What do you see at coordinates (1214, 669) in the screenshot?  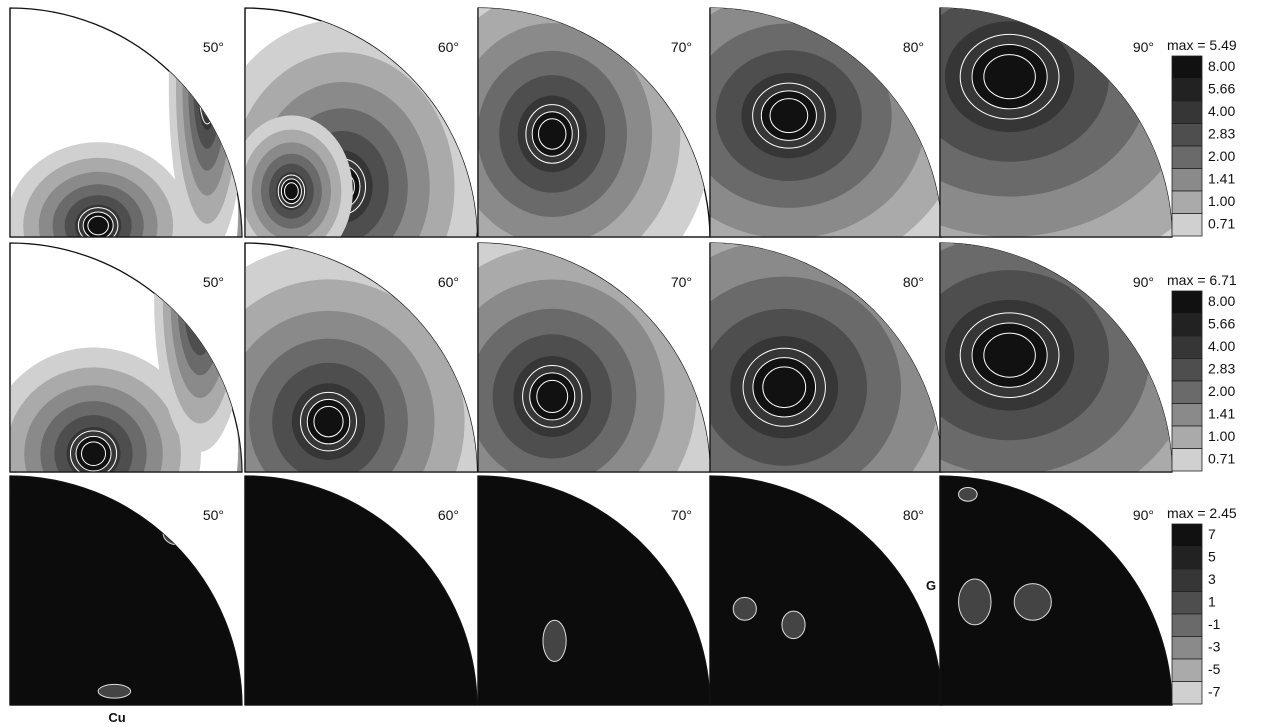 I see `legend-value: -5` at bounding box center [1214, 669].